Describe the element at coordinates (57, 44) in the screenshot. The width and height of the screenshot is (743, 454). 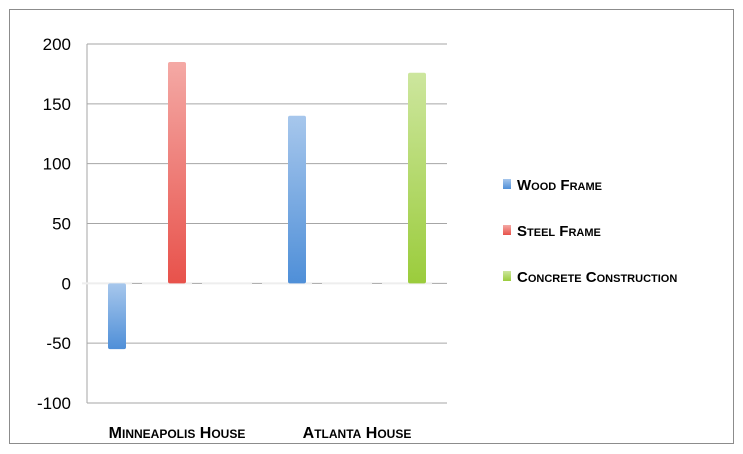
I see `y-tick-label: 200` at that location.